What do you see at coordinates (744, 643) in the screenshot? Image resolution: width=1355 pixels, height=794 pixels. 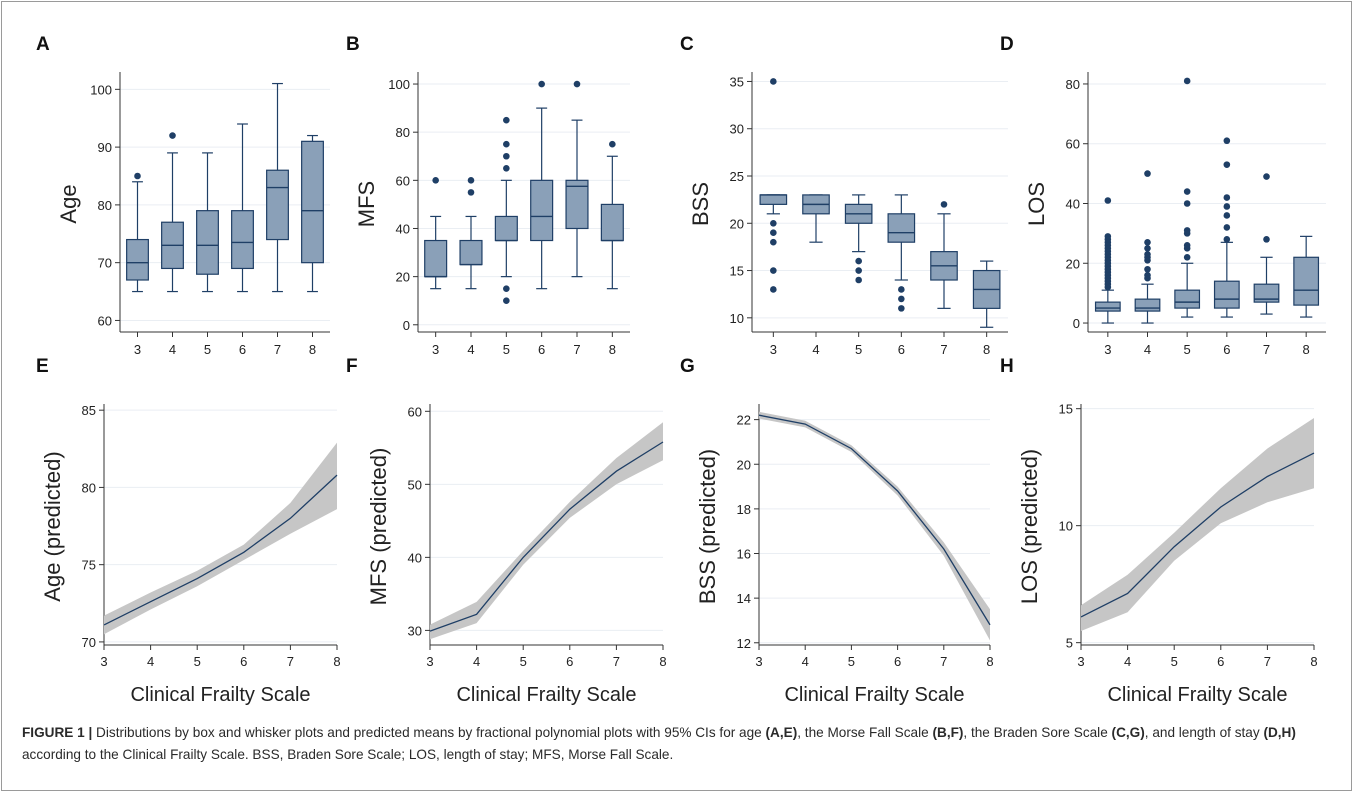 I see `y-tick-label: 12` at bounding box center [744, 643].